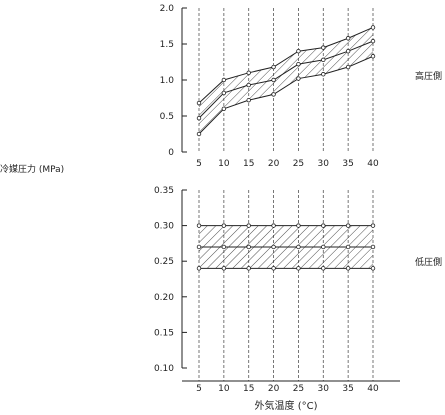 The height and width of the screenshot is (415, 445). I want to click on y-tick-label: 0.35, so click(164, 191).